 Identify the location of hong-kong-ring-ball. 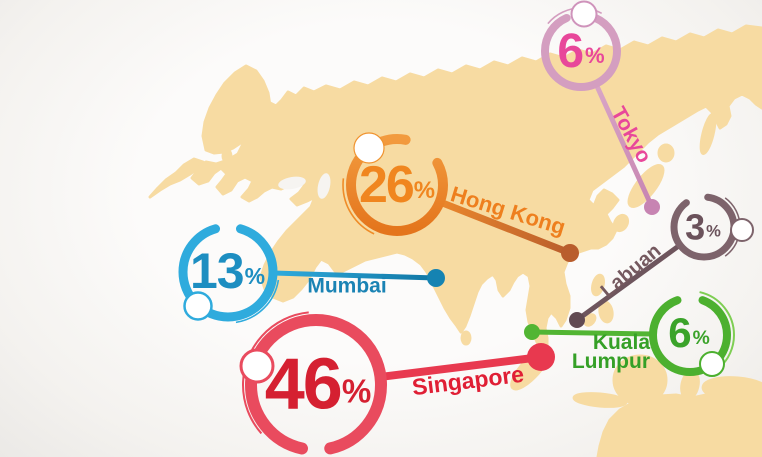
(369, 148).